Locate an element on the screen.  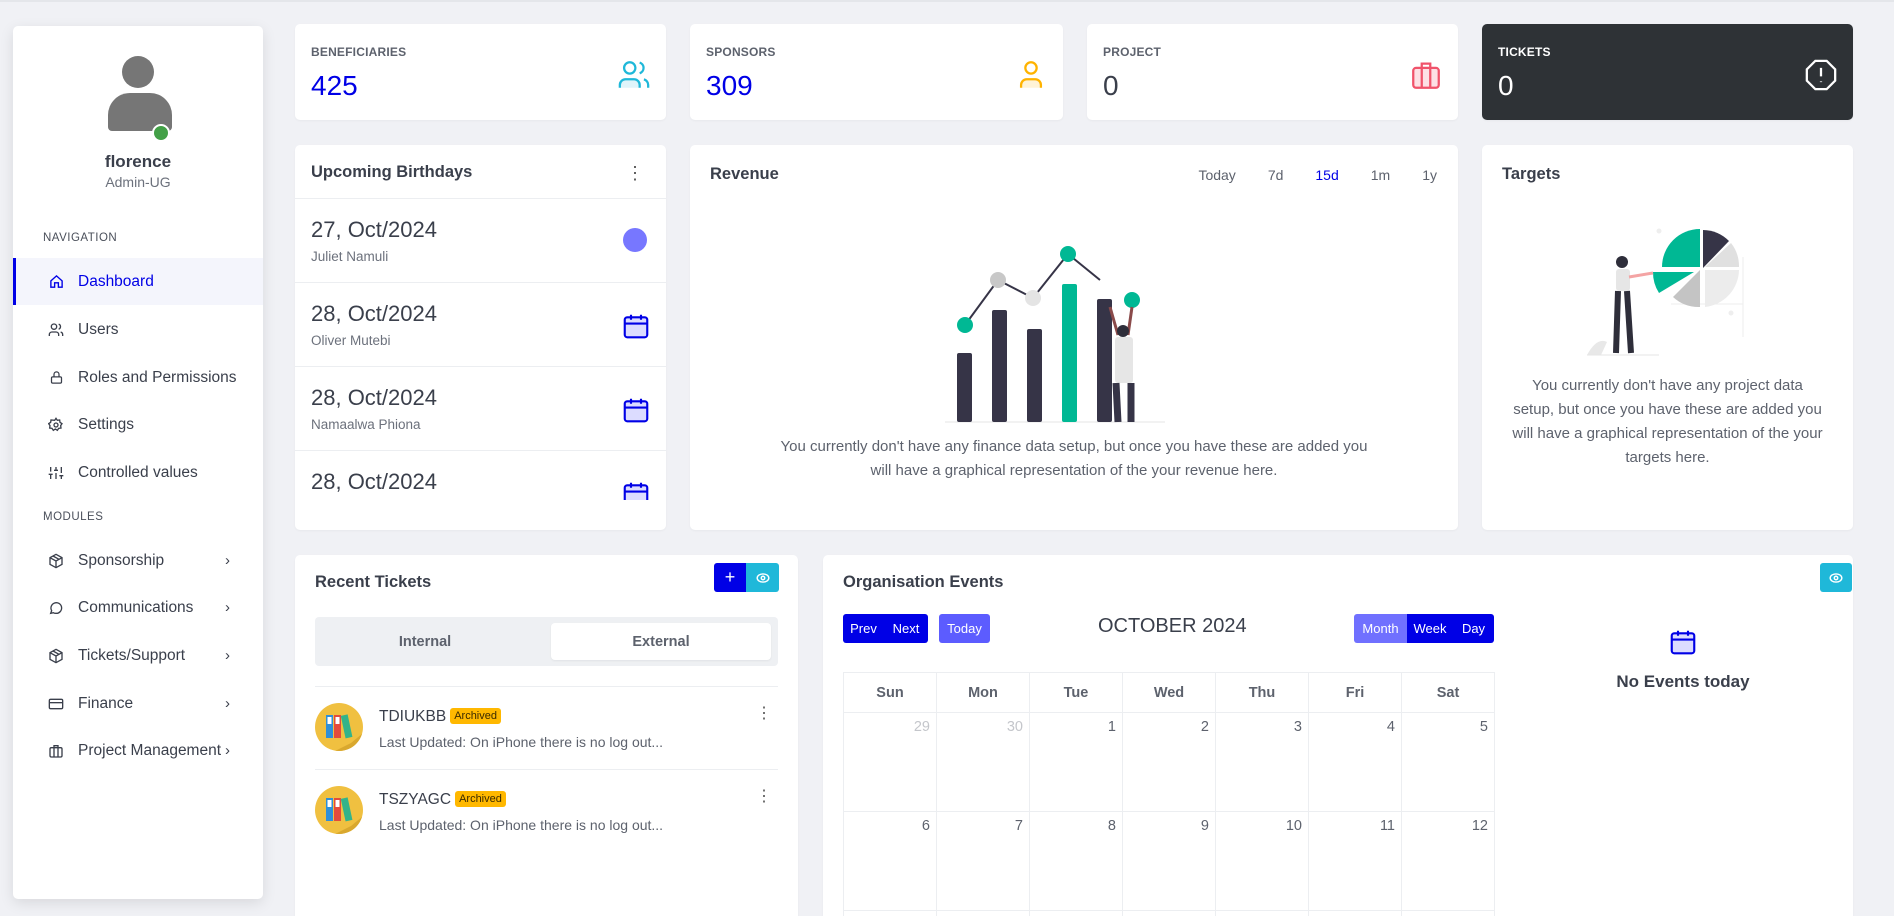
sidebar-item-tickets-support: Tickets/Support › is located at coordinates (138, 655).